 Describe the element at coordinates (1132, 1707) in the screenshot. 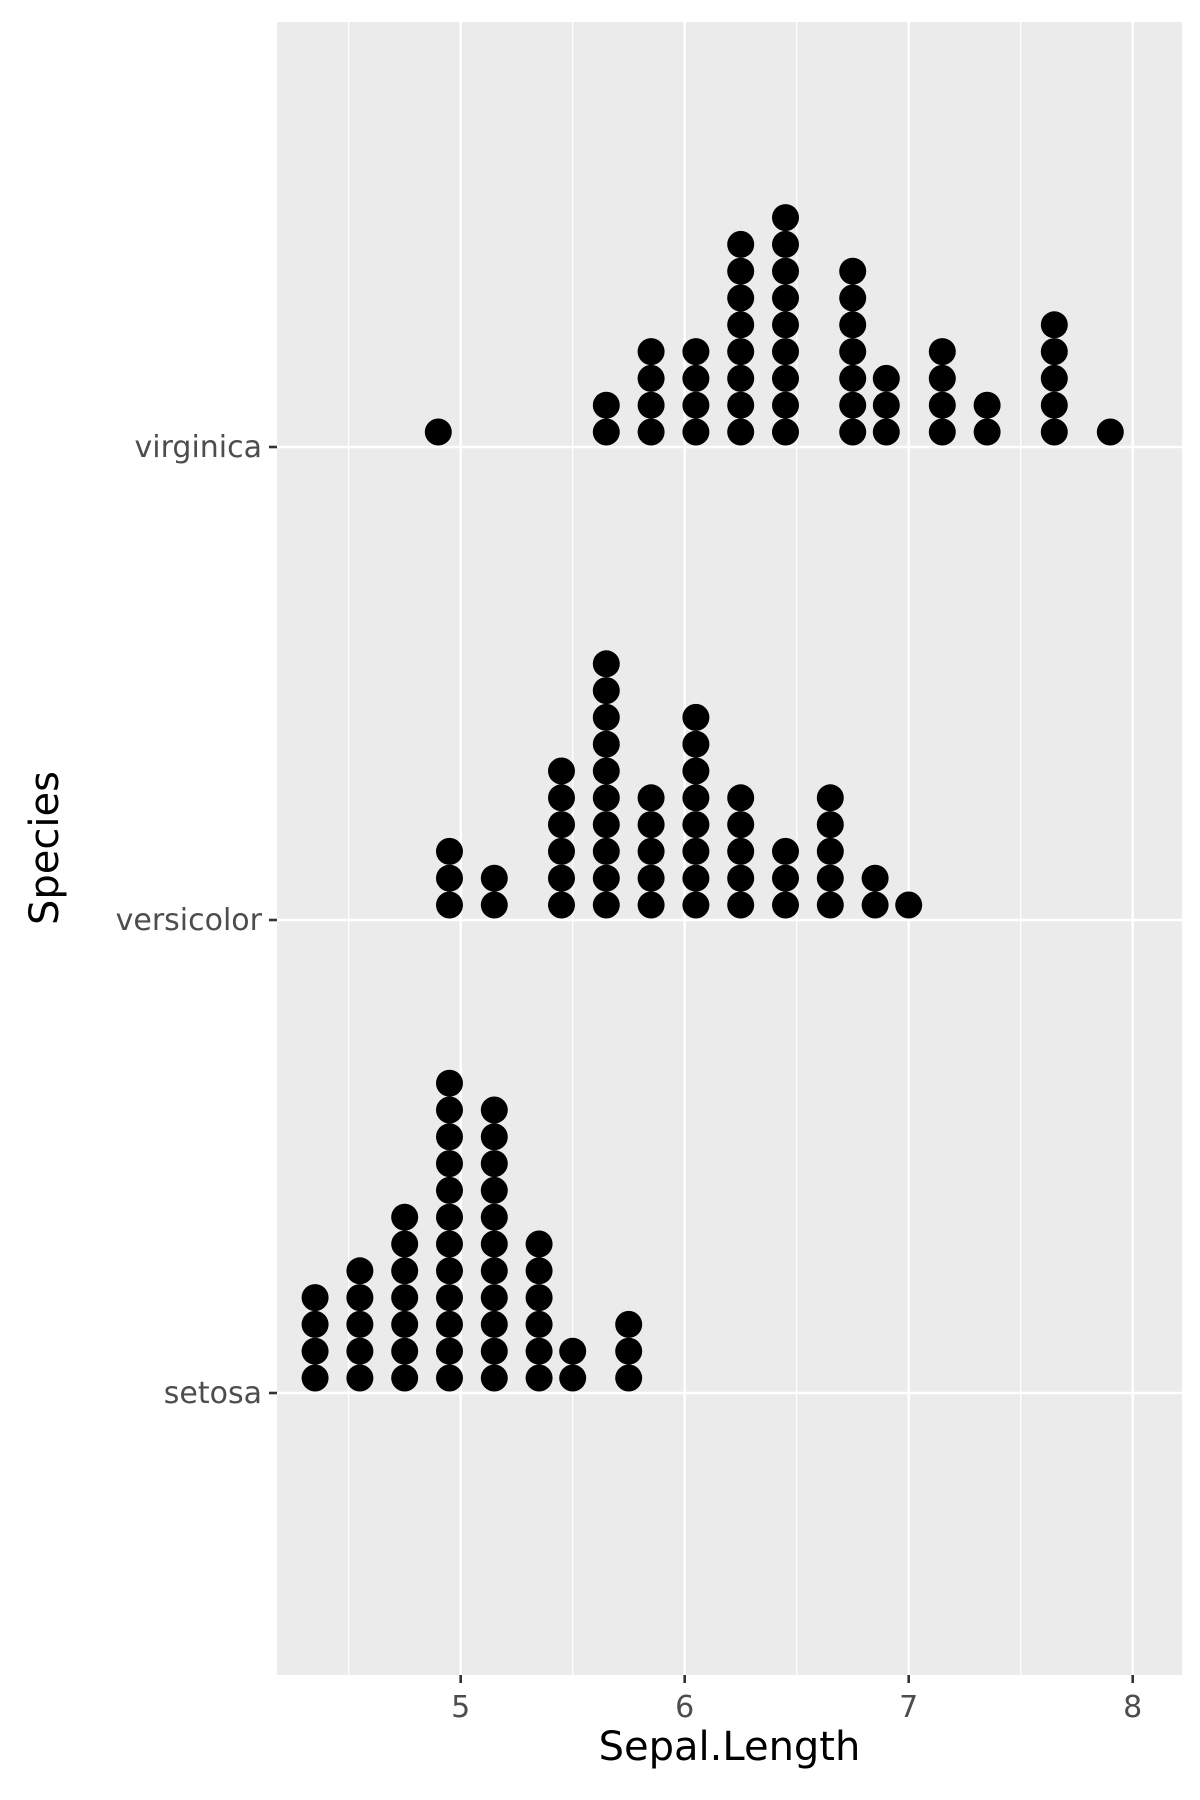

I see `x-tick-label: 8` at that location.